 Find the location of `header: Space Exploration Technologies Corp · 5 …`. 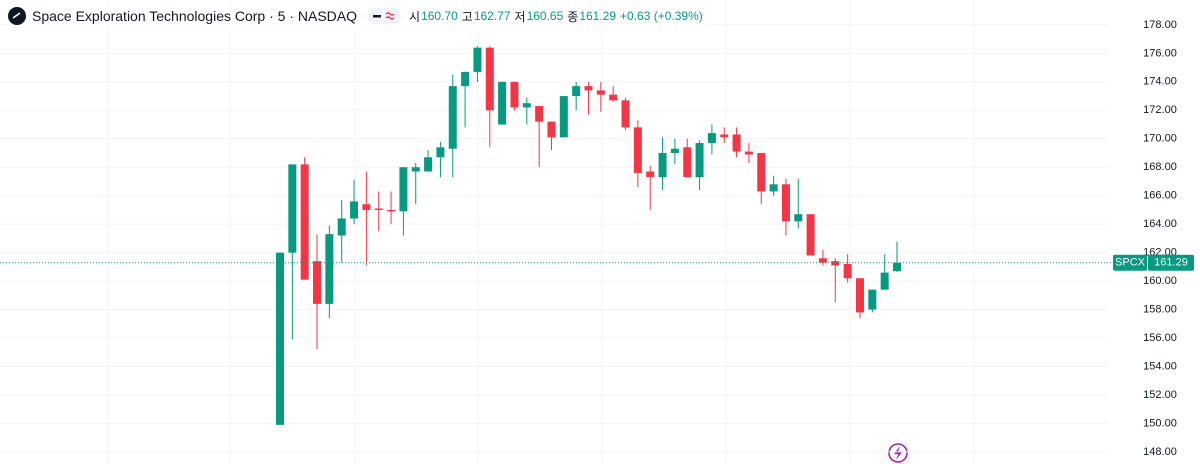

header: Space Exploration Technologies Corp · 5 … is located at coordinates (357, 16).